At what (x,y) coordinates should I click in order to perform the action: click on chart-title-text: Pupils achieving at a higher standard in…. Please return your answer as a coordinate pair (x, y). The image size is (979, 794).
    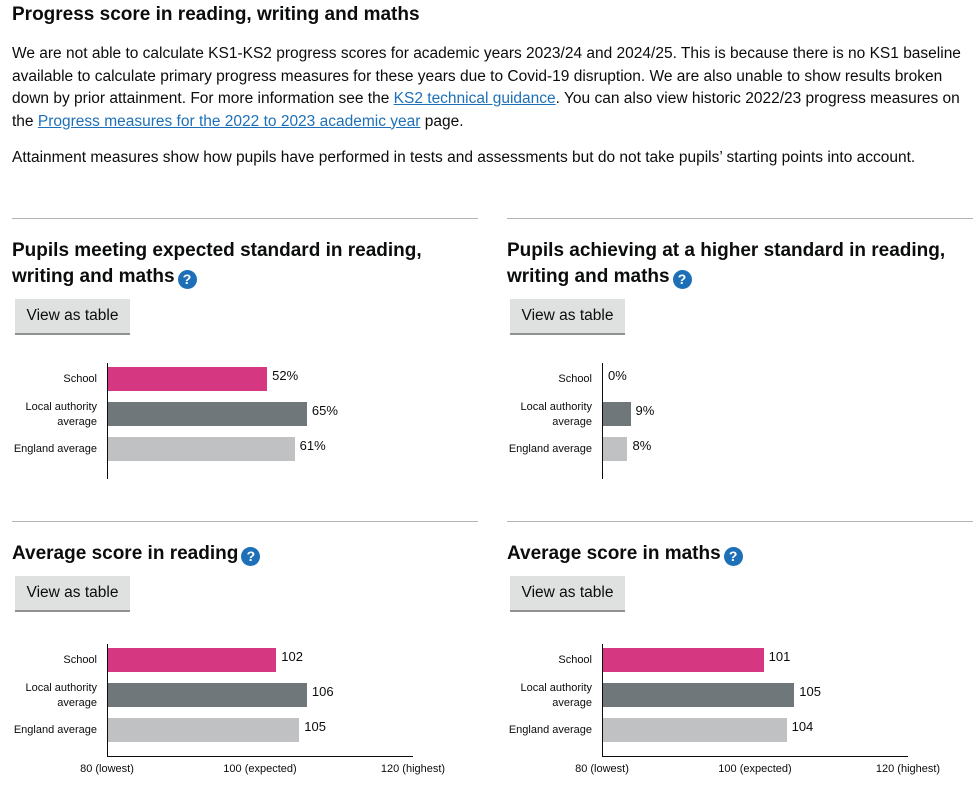
    Looking at the image, I should click on (726, 263).